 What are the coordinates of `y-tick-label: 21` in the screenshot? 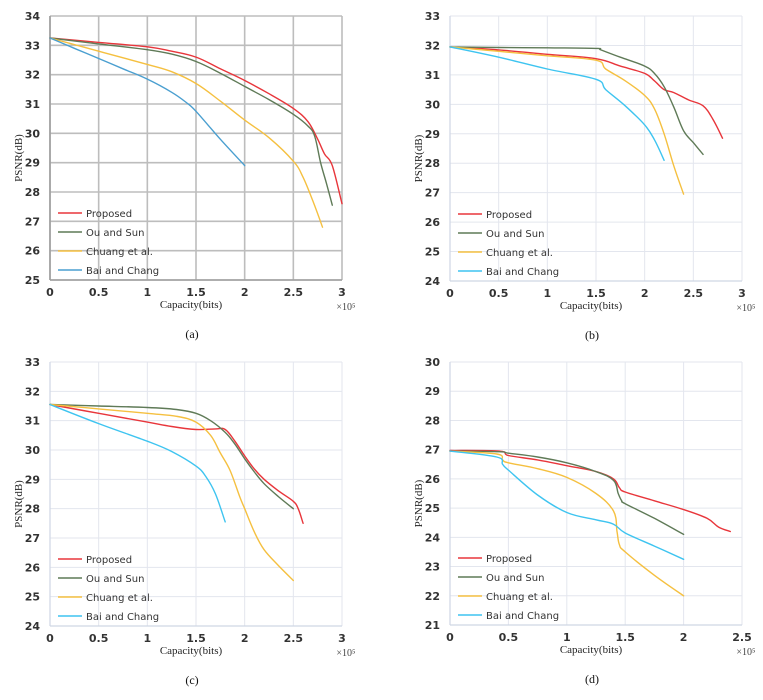 It's located at (432, 625).